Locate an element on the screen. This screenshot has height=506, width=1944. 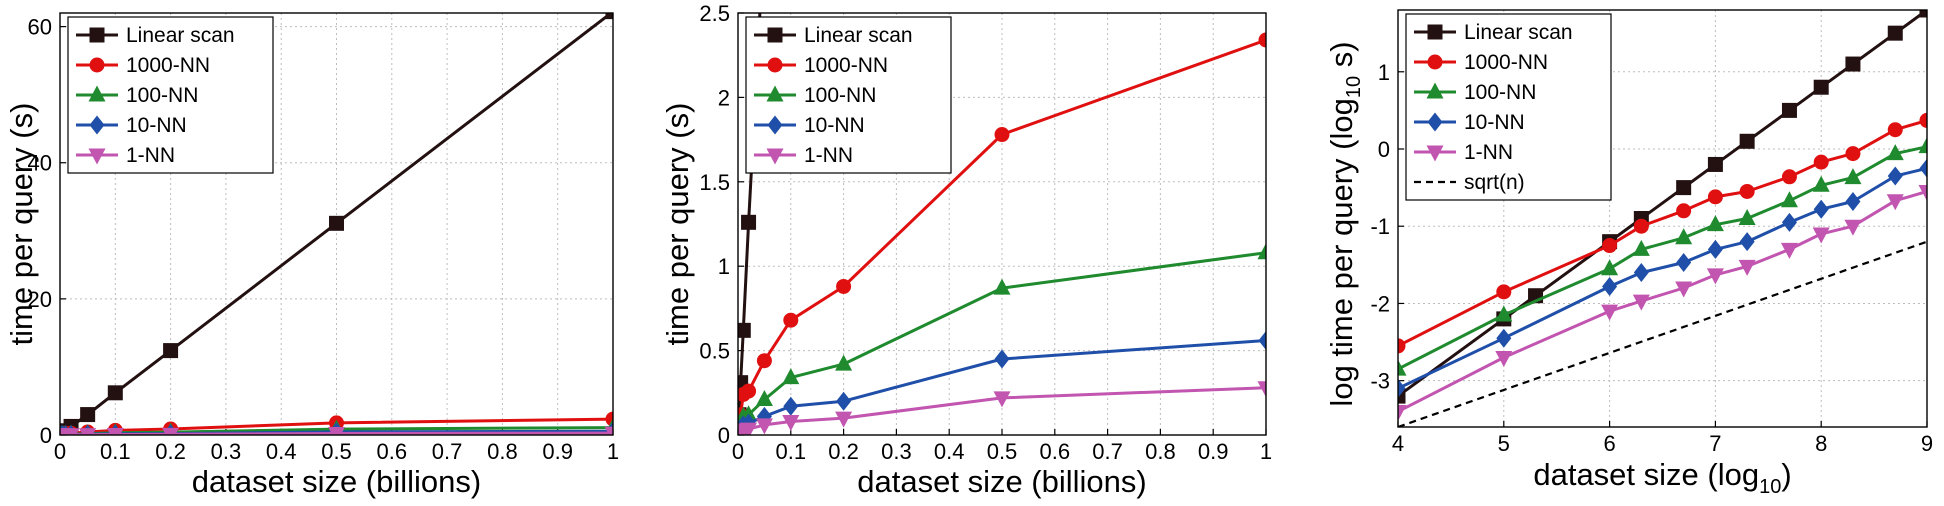
y-axis-label: time per query (s) is located at coordinates (677, 224).